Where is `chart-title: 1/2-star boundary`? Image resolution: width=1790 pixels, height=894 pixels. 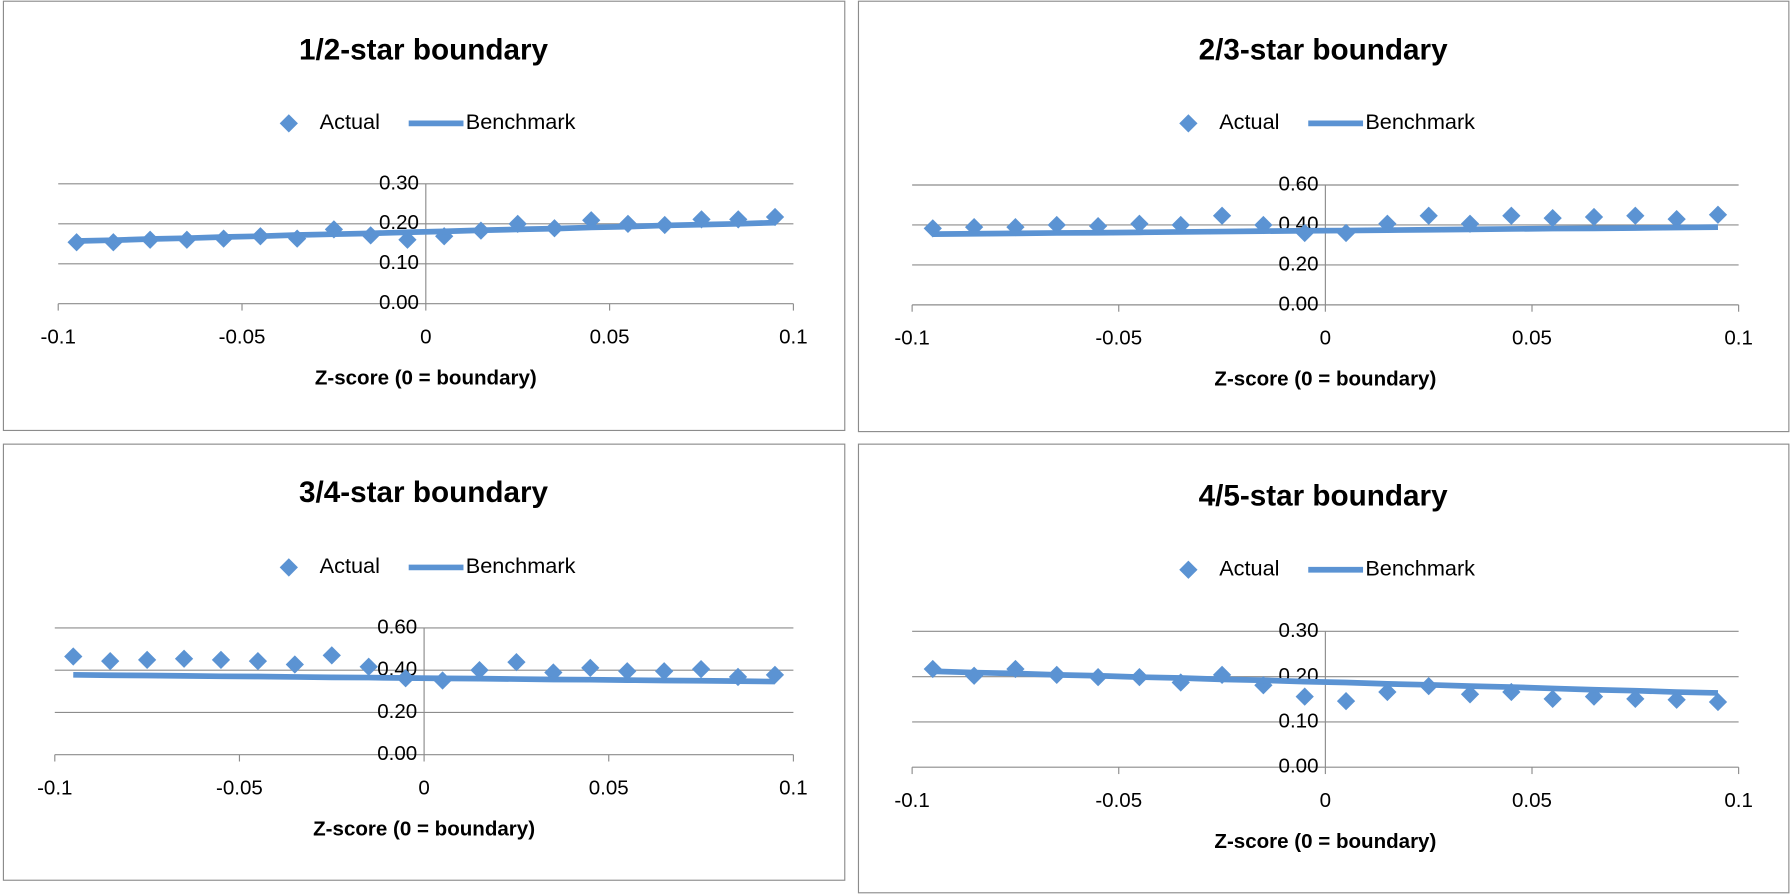 chart-title: 1/2-star boundary is located at coordinates (423, 49).